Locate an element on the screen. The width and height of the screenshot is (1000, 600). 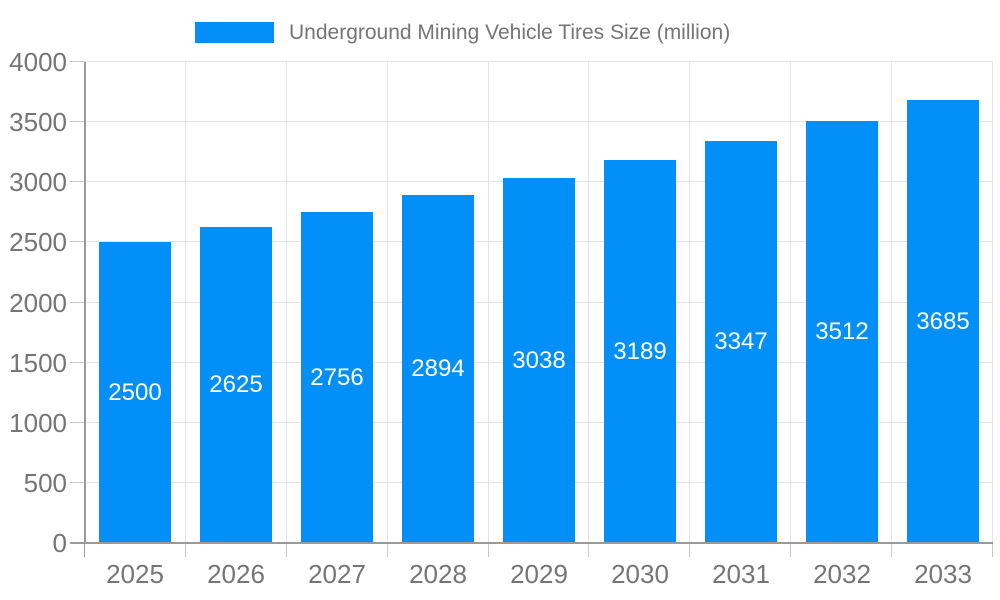
x-axis-label: 2027 is located at coordinates (337, 574).